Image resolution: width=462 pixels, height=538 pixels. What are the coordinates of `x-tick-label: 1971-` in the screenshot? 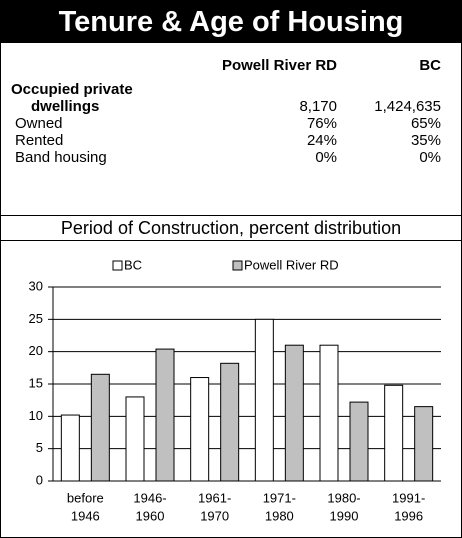 It's located at (279, 497).